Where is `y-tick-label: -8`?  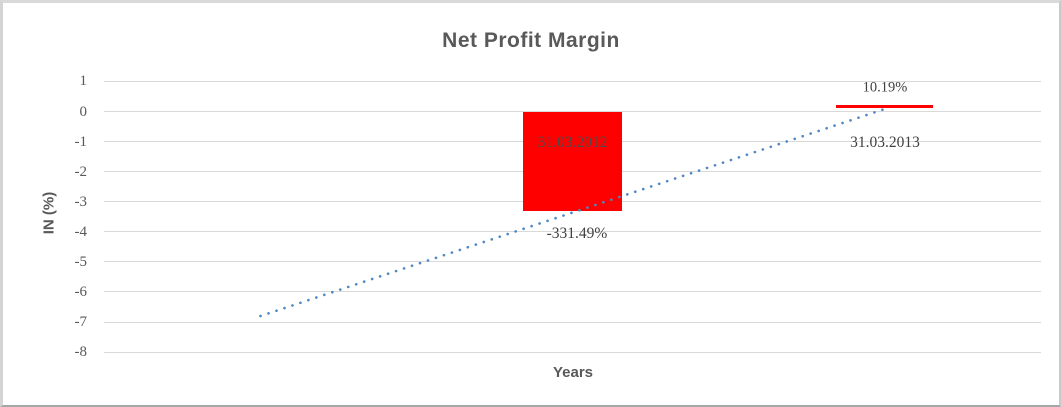
y-tick-label: -8 is located at coordinates (81, 352).